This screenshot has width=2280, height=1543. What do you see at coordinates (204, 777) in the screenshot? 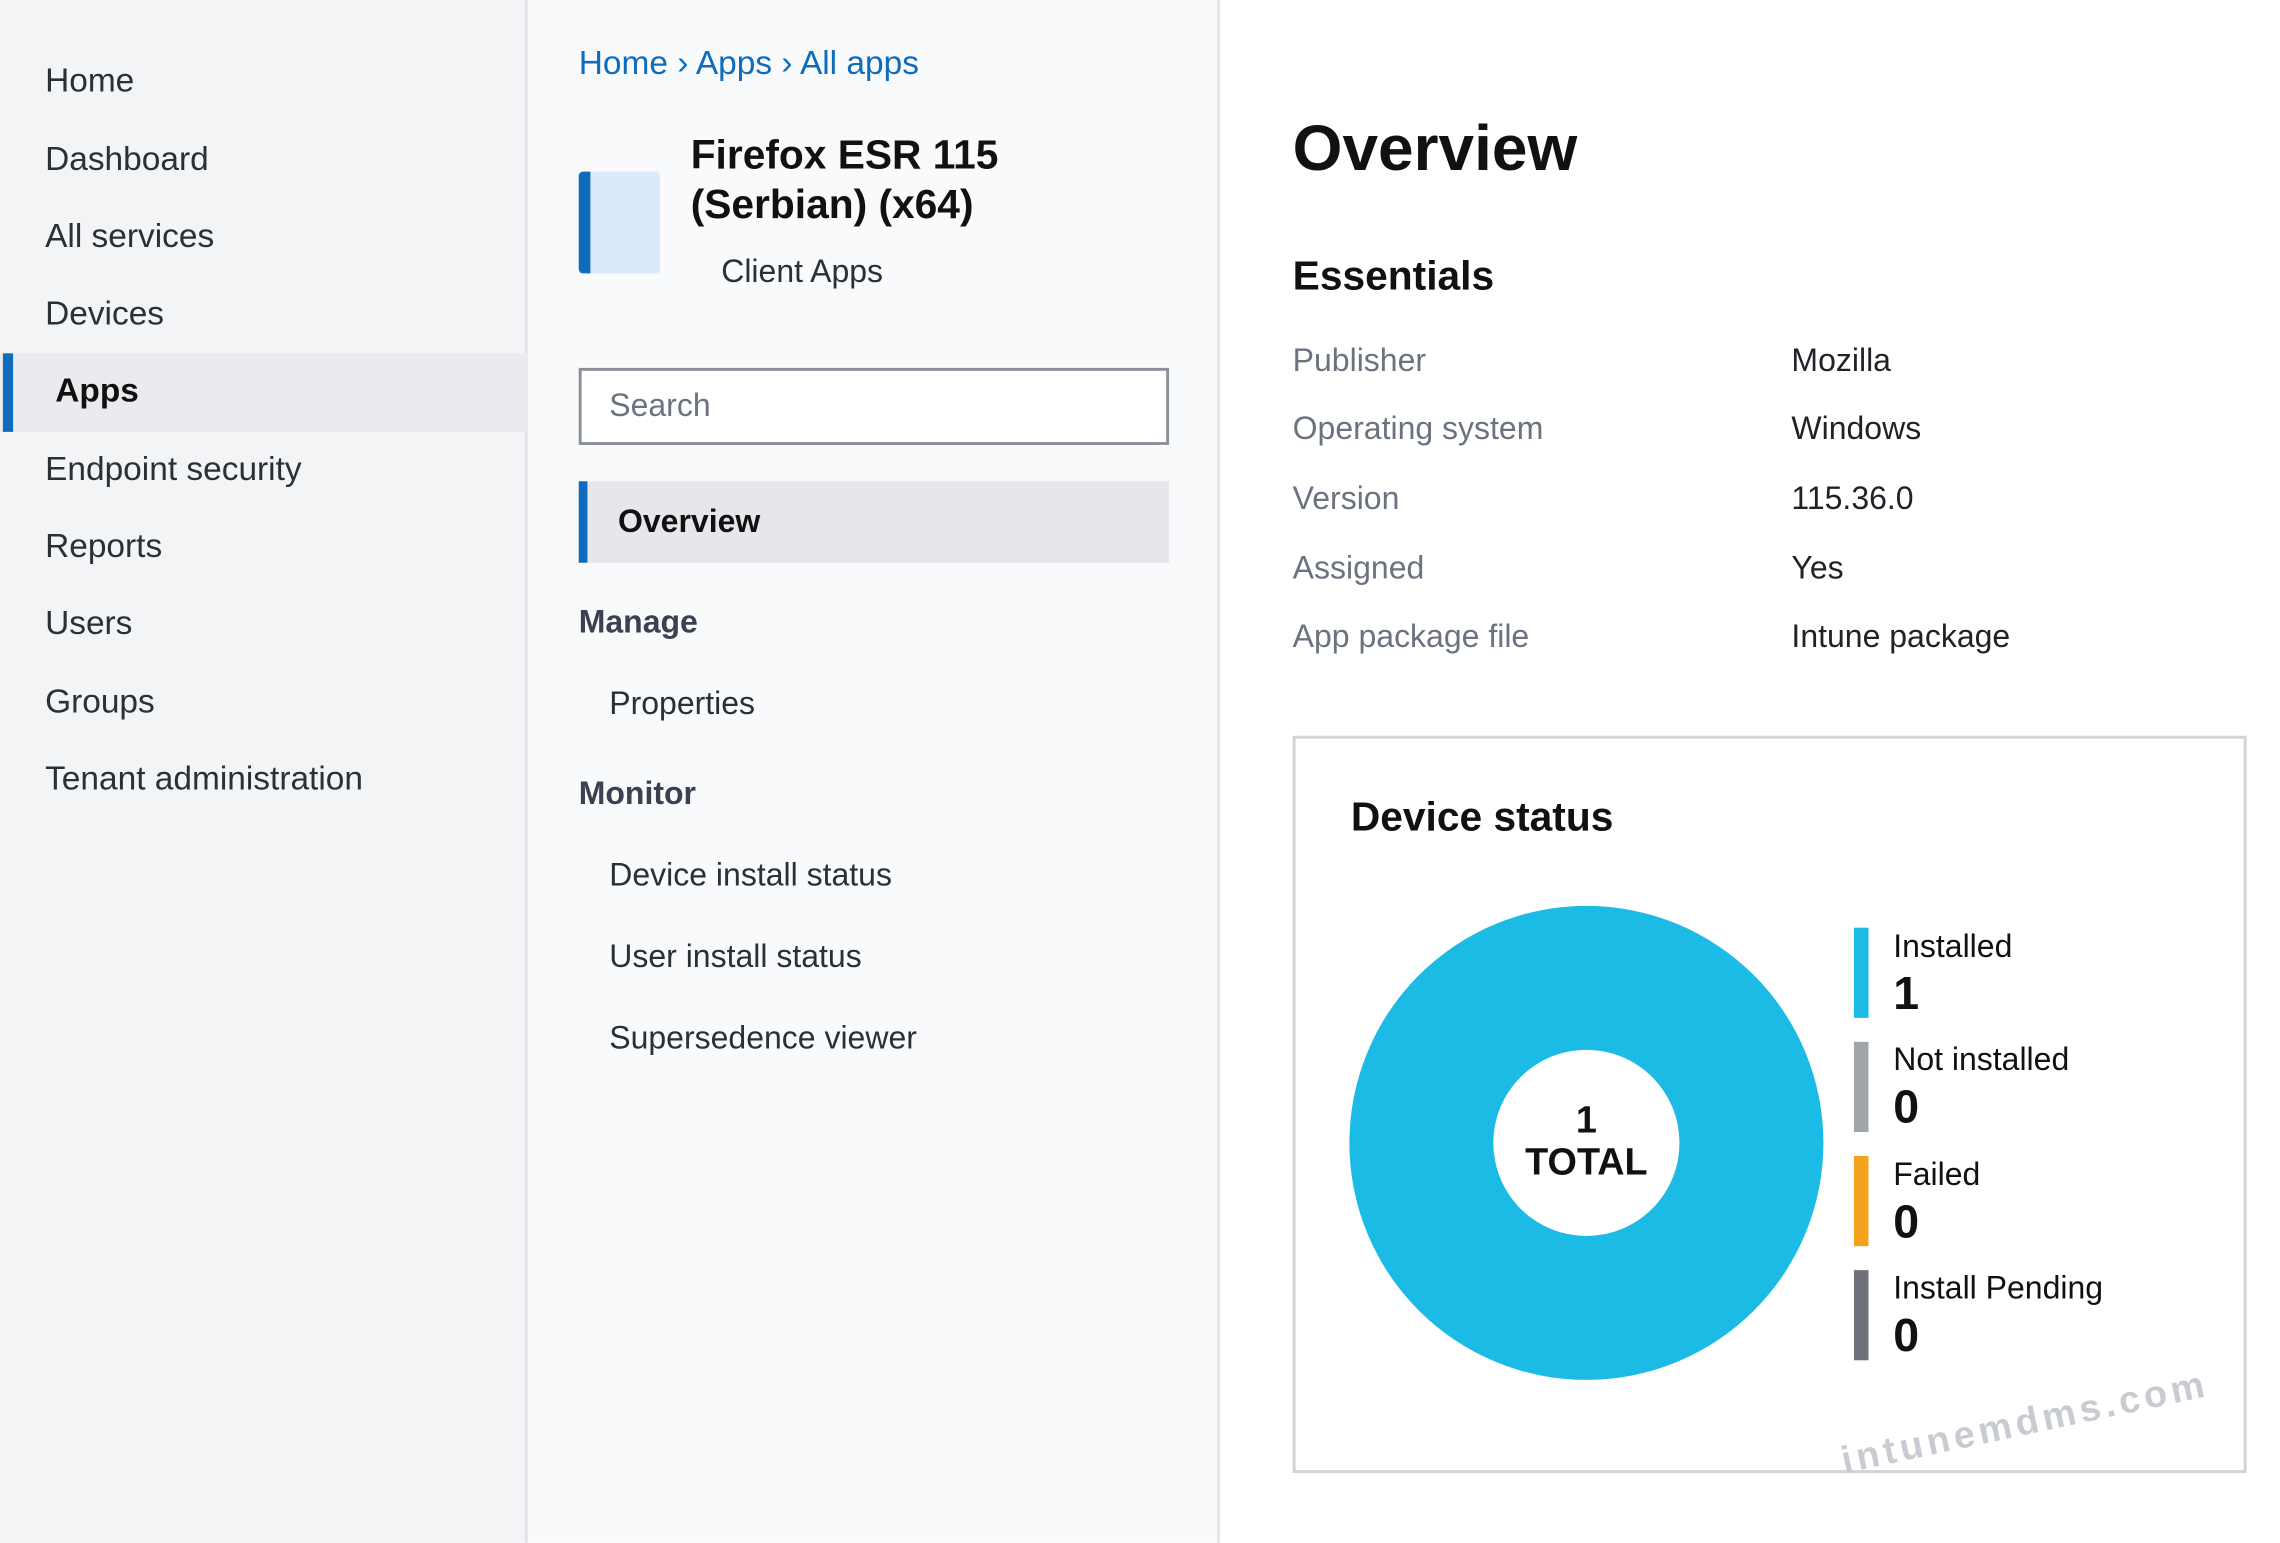
I see `nav-item: Tenant administration` at bounding box center [204, 777].